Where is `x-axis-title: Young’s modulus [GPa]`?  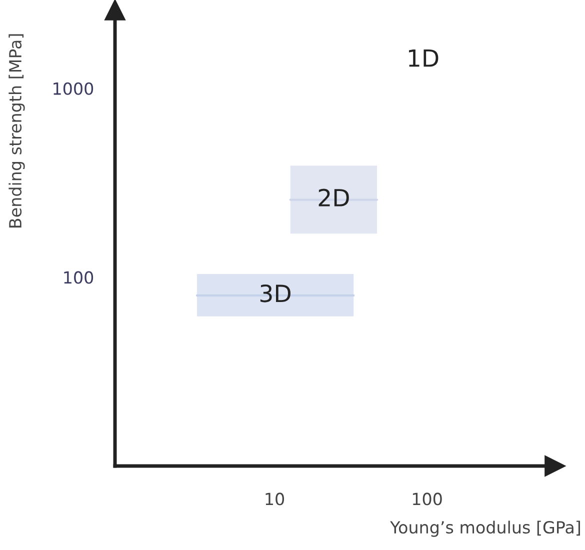 x-axis-title: Young’s modulus [GPa] is located at coordinates (485, 528).